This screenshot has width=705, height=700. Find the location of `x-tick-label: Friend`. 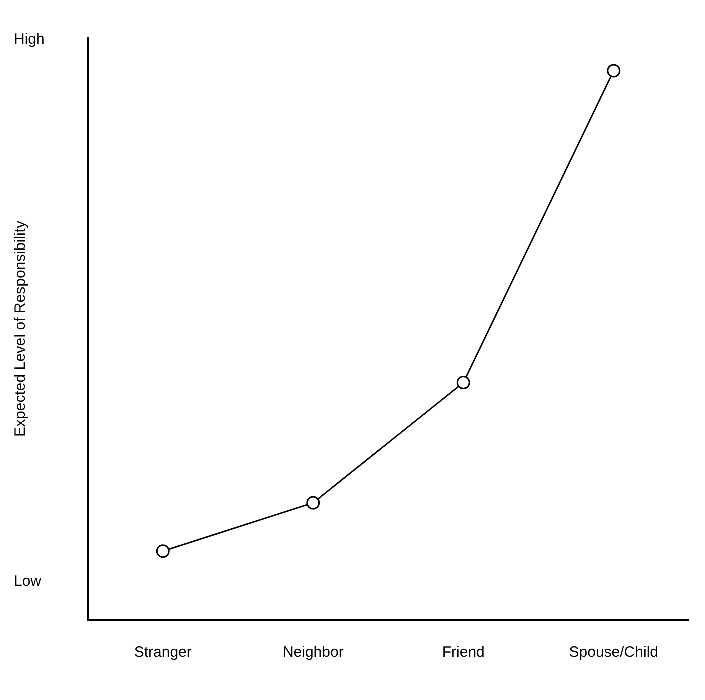

x-tick-label: Friend is located at coordinates (463, 653).